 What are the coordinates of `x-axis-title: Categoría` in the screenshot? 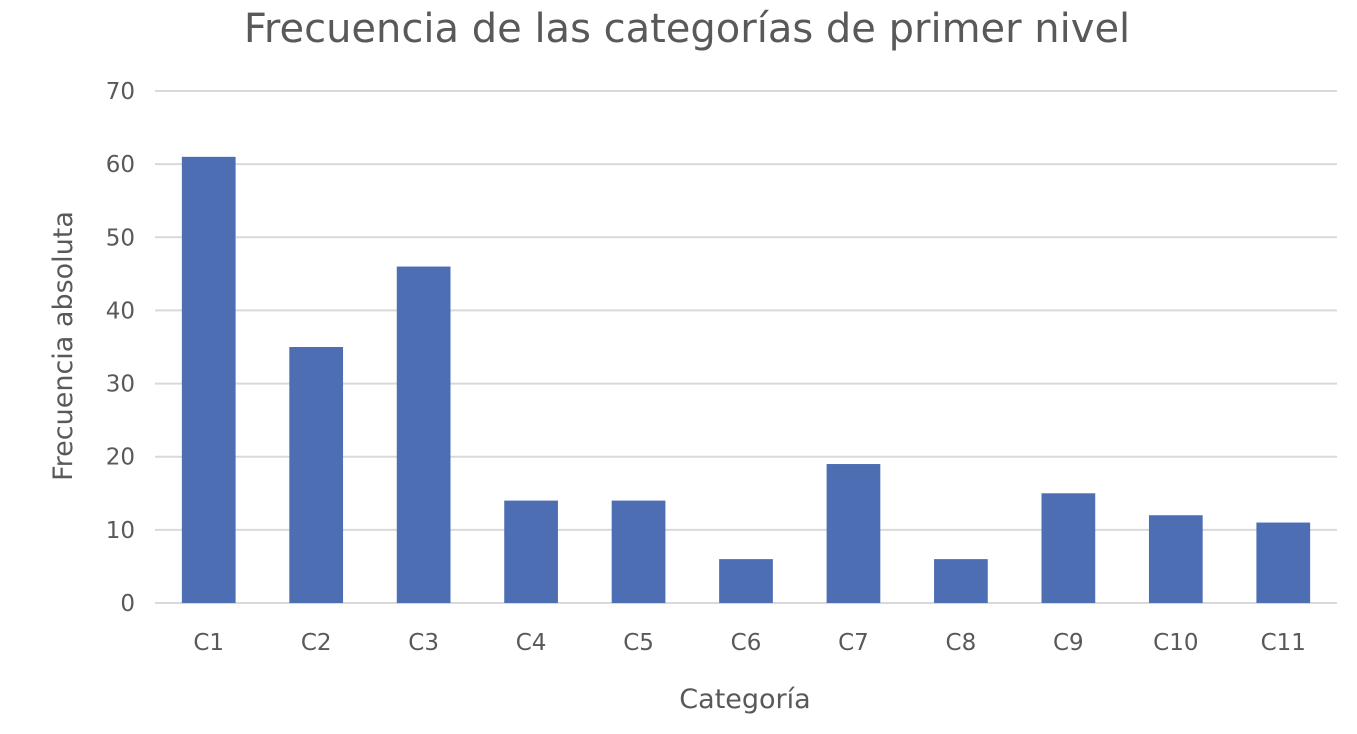 It's located at (744, 699).